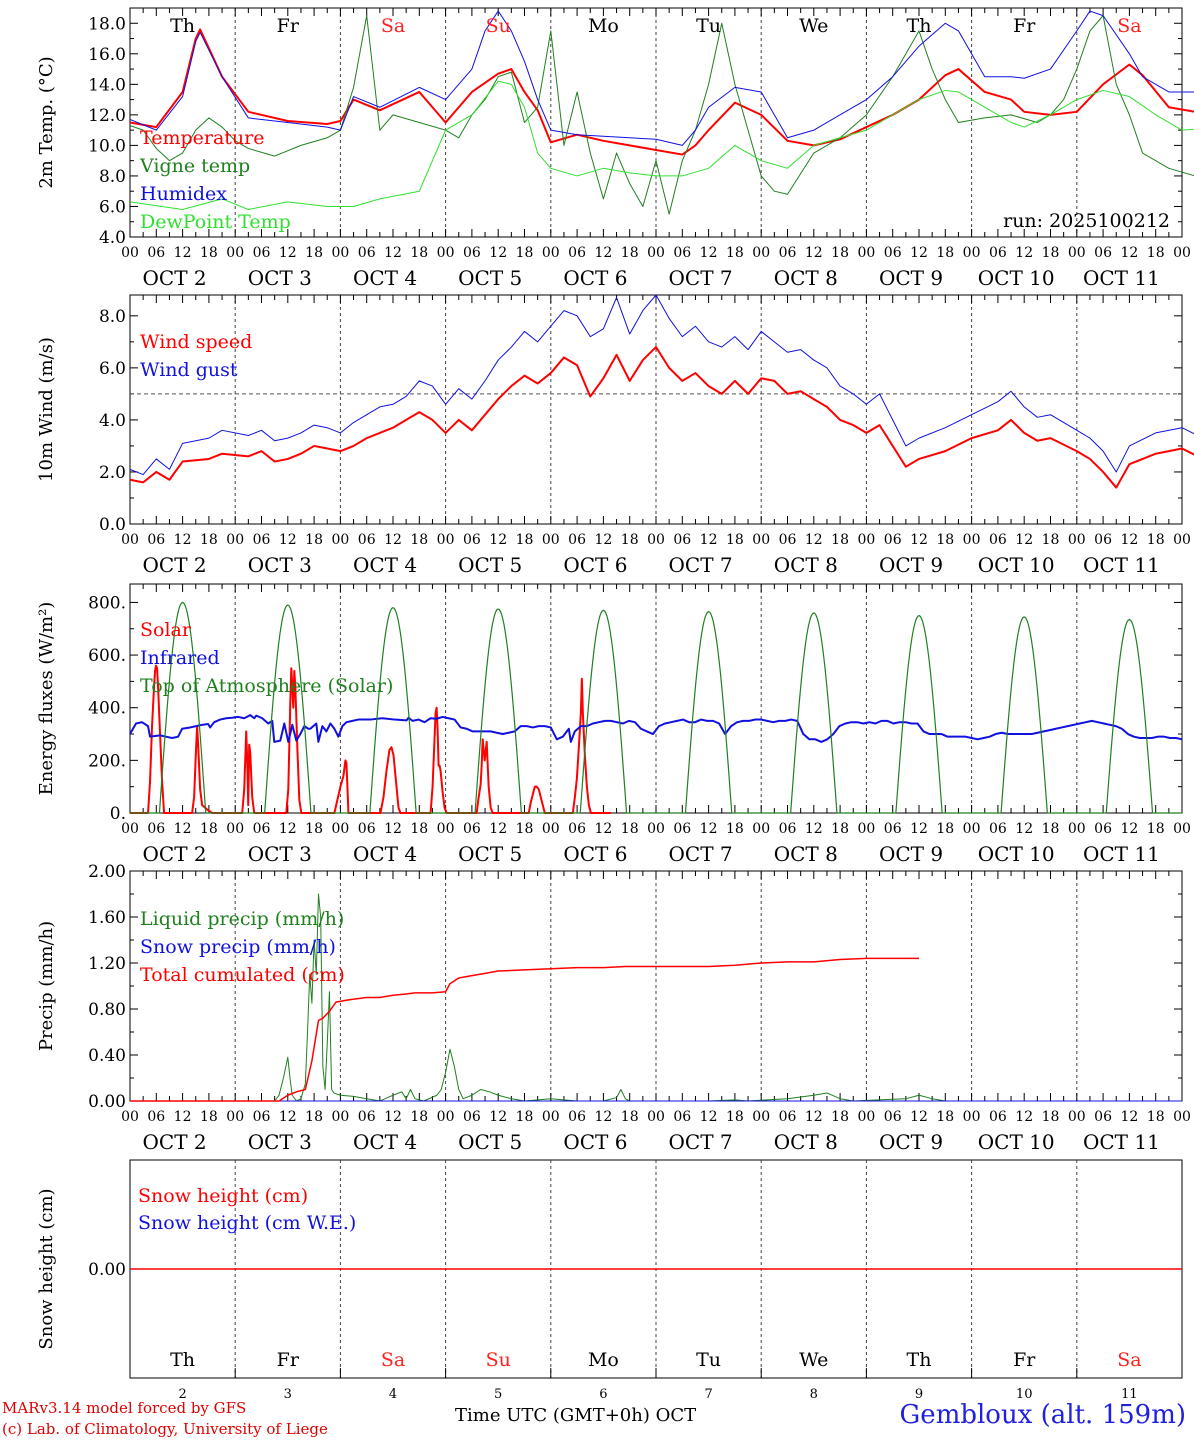 The image size is (1194, 1440). What do you see at coordinates (385, 1142) in the screenshot?
I see `date-label: OCT 4` at bounding box center [385, 1142].